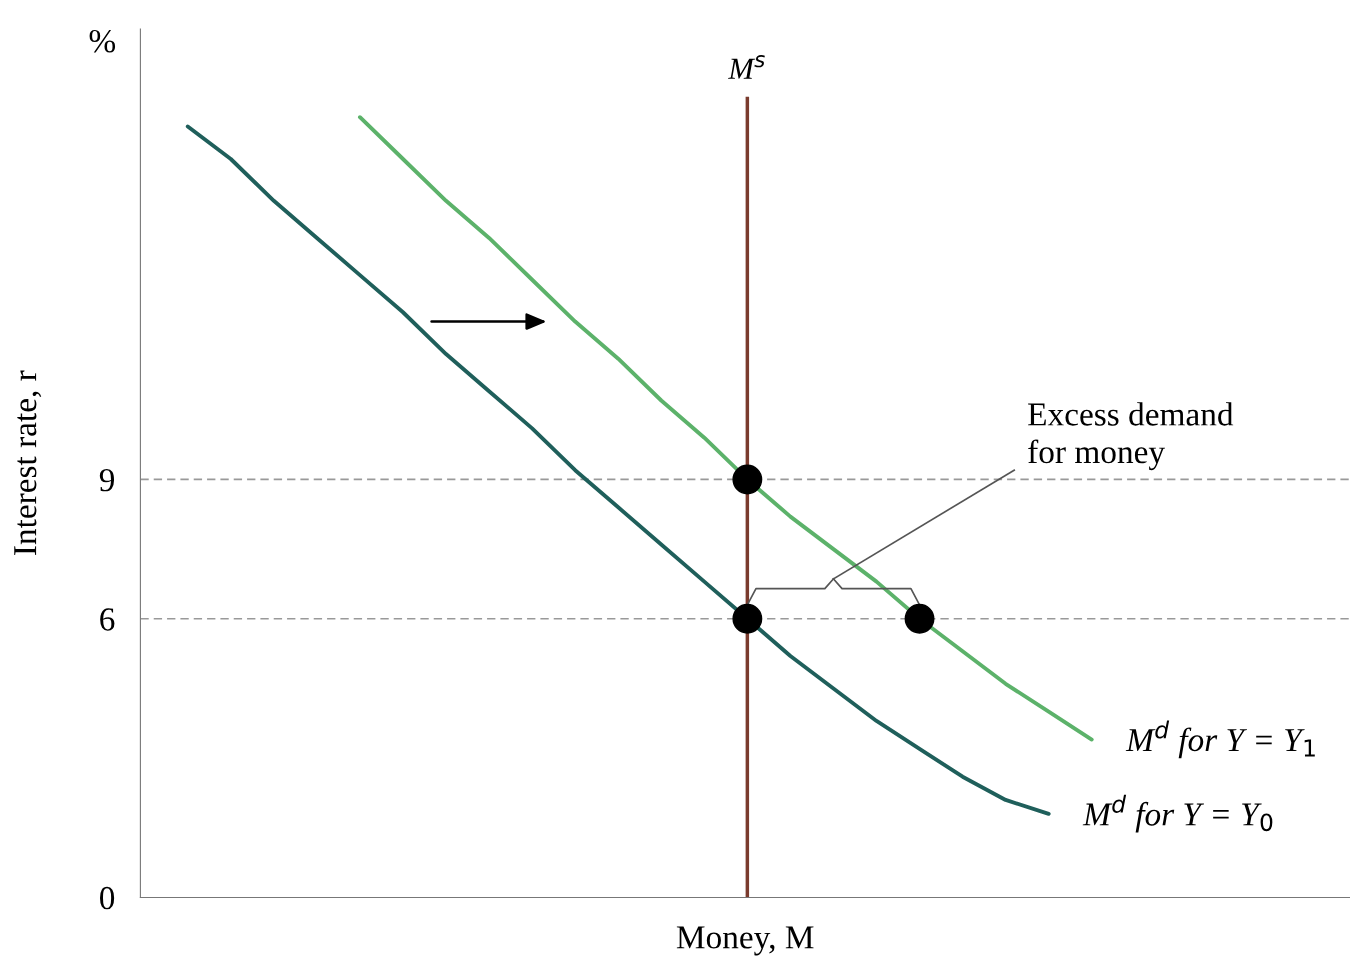  Describe the element at coordinates (1220, 739) in the screenshot. I see `series-label: M$^{d}$ for Y = Y$_{1}$` at that location.